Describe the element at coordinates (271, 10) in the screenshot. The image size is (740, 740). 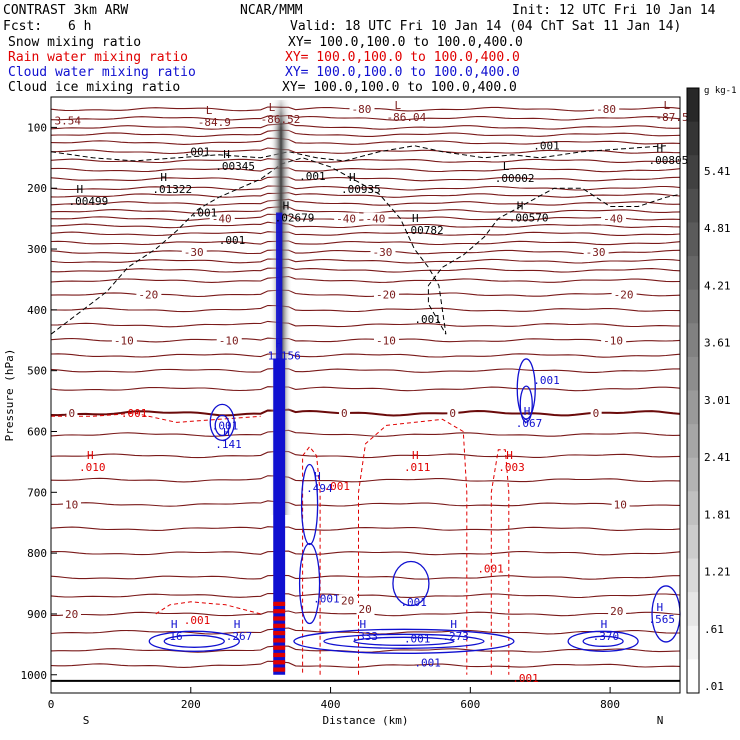
I see `center-title: NCAR/MMM` at that location.